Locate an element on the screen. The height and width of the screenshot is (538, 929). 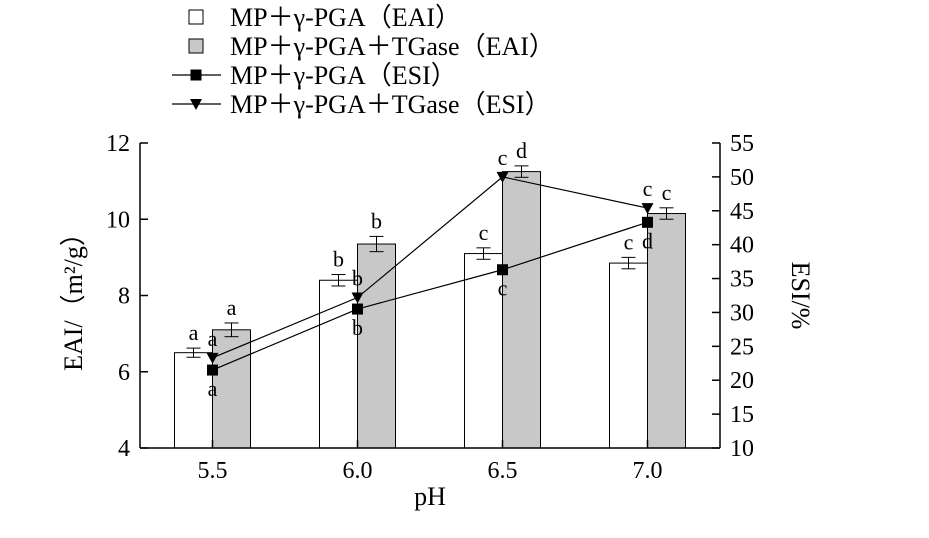
x-tick-label: 6.5 is located at coordinates (503, 471).